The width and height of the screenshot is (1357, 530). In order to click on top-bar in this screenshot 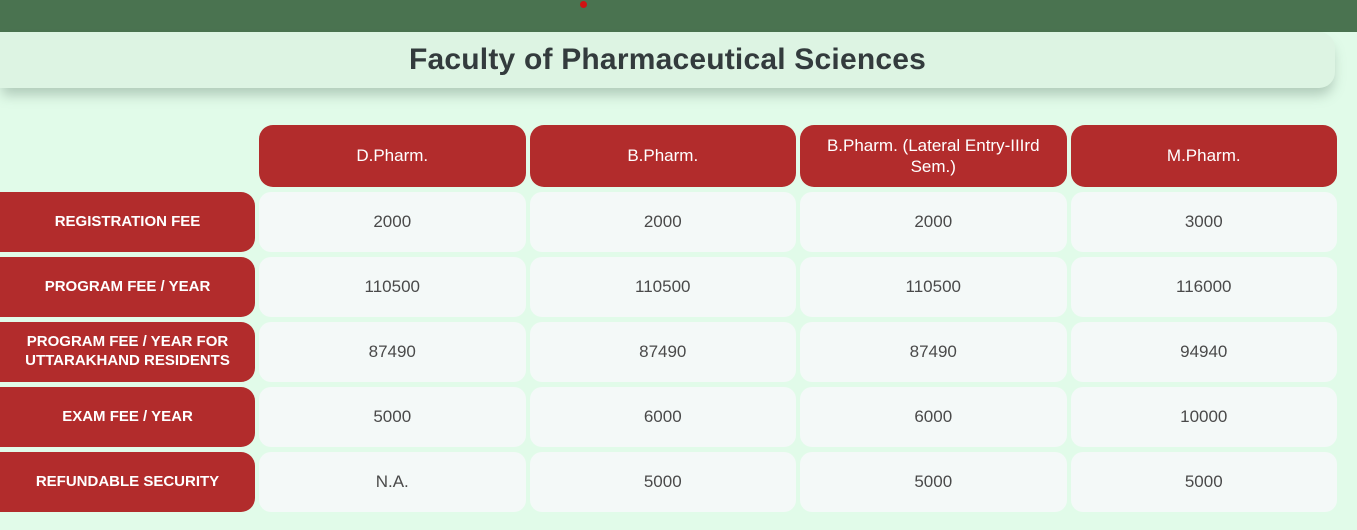, I will do `click(678, 16)`.